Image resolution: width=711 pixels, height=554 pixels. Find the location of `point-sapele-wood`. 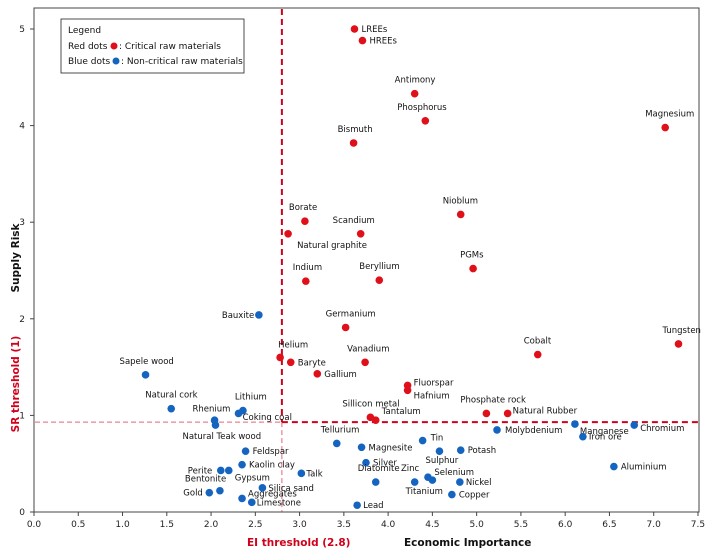

point-sapele-wood is located at coordinates (145, 375).